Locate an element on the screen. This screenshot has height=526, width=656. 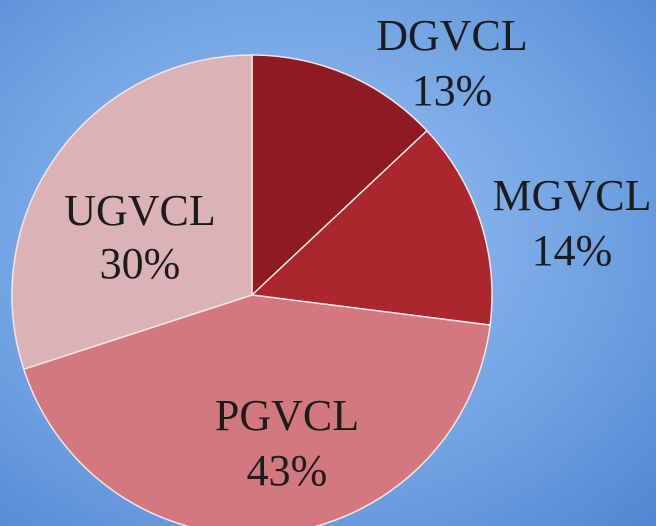
slice-value-label: 13% is located at coordinates (452, 90).